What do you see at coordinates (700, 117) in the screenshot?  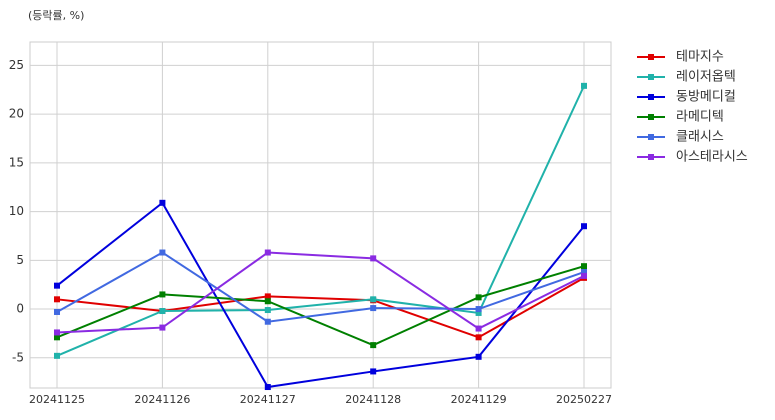 I see `legend-label: 라메디텍` at bounding box center [700, 117].